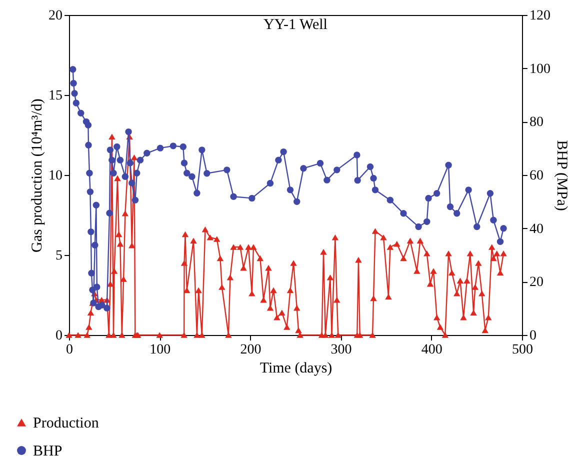  What do you see at coordinates (540, 69) in the screenshot?
I see `y2-tick-label: 100` at bounding box center [540, 69].